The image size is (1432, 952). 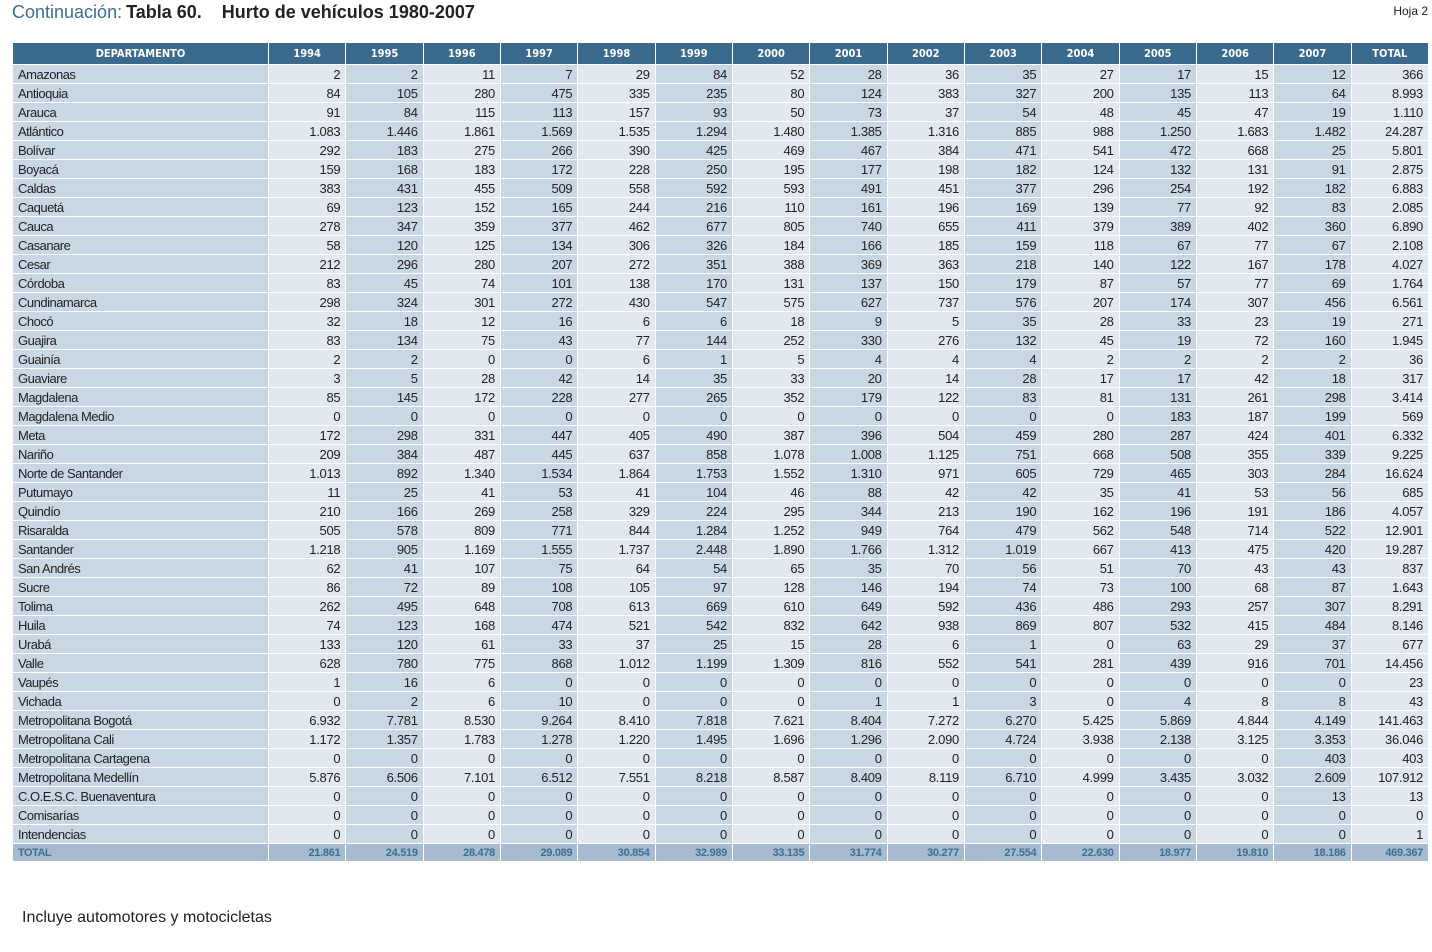 I want to click on value-cell: 69, so click(x=307, y=207).